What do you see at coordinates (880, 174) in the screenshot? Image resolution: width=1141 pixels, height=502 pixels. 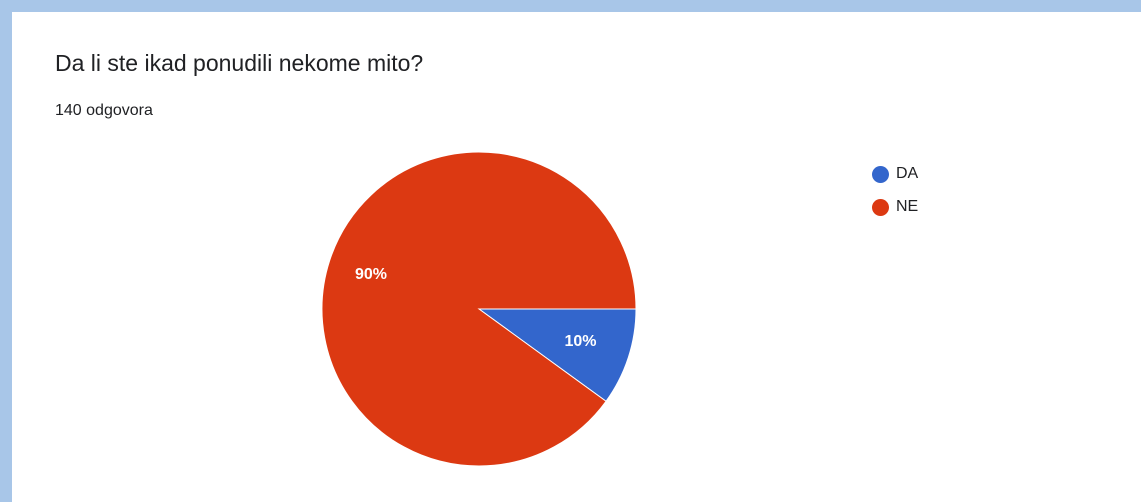 I see `legend-swatch-da` at bounding box center [880, 174].